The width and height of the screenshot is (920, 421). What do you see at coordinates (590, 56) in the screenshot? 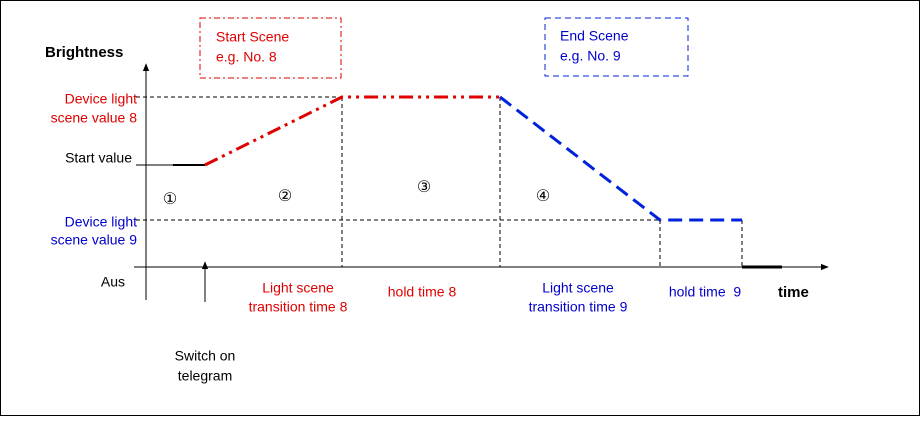
I see `box-text: e.g. No. 9` at bounding box center [590, 56].